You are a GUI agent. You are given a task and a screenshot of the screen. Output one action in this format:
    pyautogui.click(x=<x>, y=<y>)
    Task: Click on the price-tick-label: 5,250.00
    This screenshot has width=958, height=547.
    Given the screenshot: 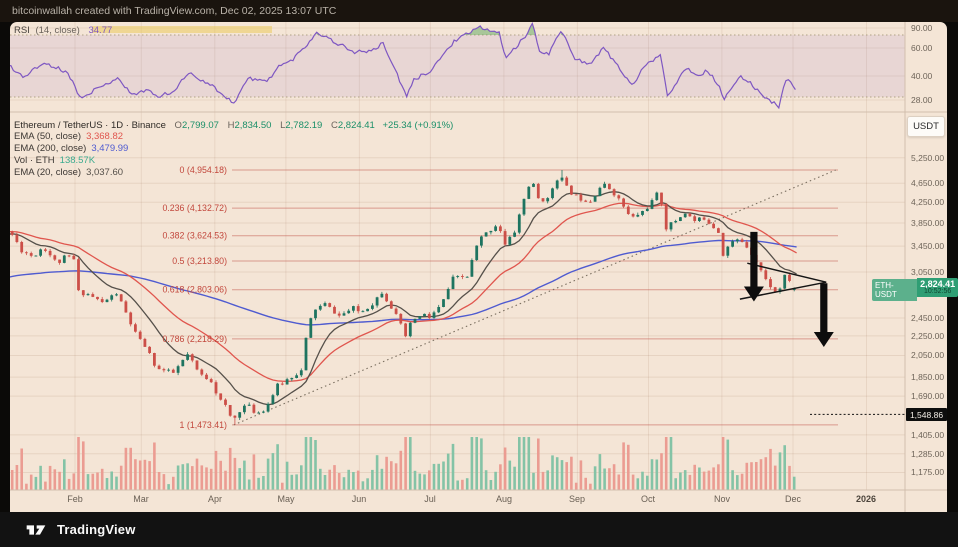 What is the action you would take?
    pyautogui.click(x=928, y=158)
    